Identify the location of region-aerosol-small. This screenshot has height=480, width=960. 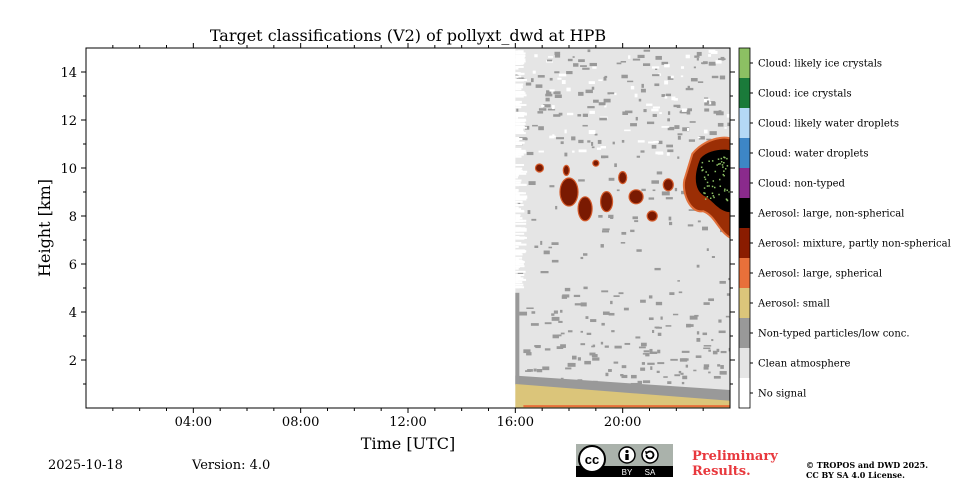
(622, 396).